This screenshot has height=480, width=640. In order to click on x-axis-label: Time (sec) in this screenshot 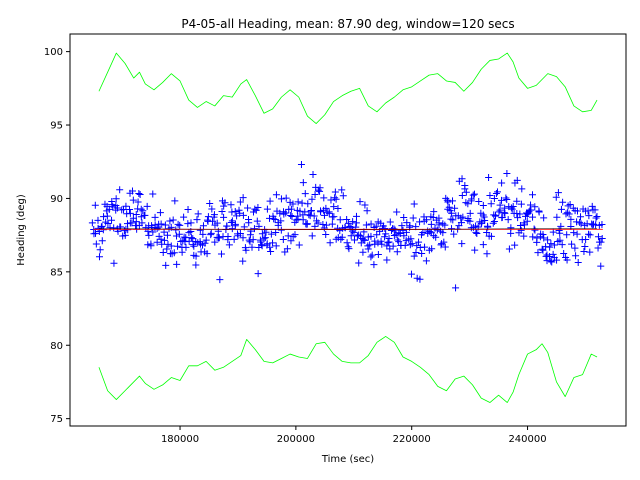, I will do `click(347, 459)`.